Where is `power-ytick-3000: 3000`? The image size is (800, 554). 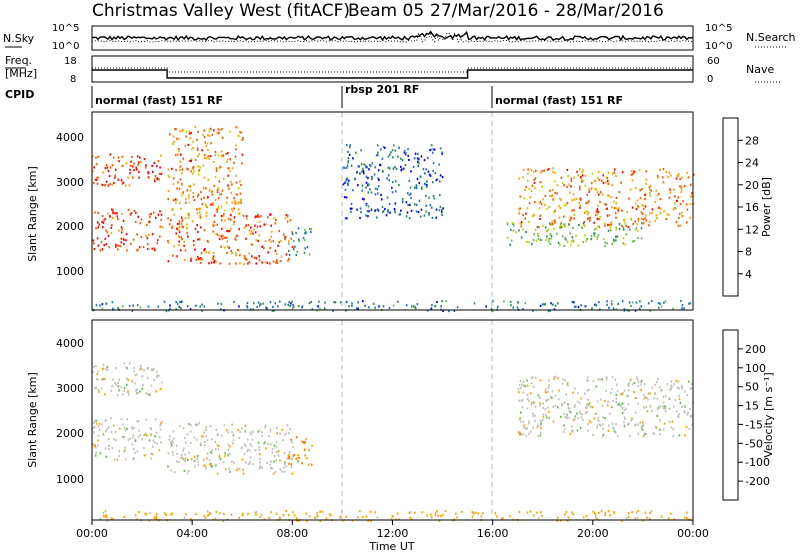
power-ytick-3000: 3000 is located at coordinates (70, 182).